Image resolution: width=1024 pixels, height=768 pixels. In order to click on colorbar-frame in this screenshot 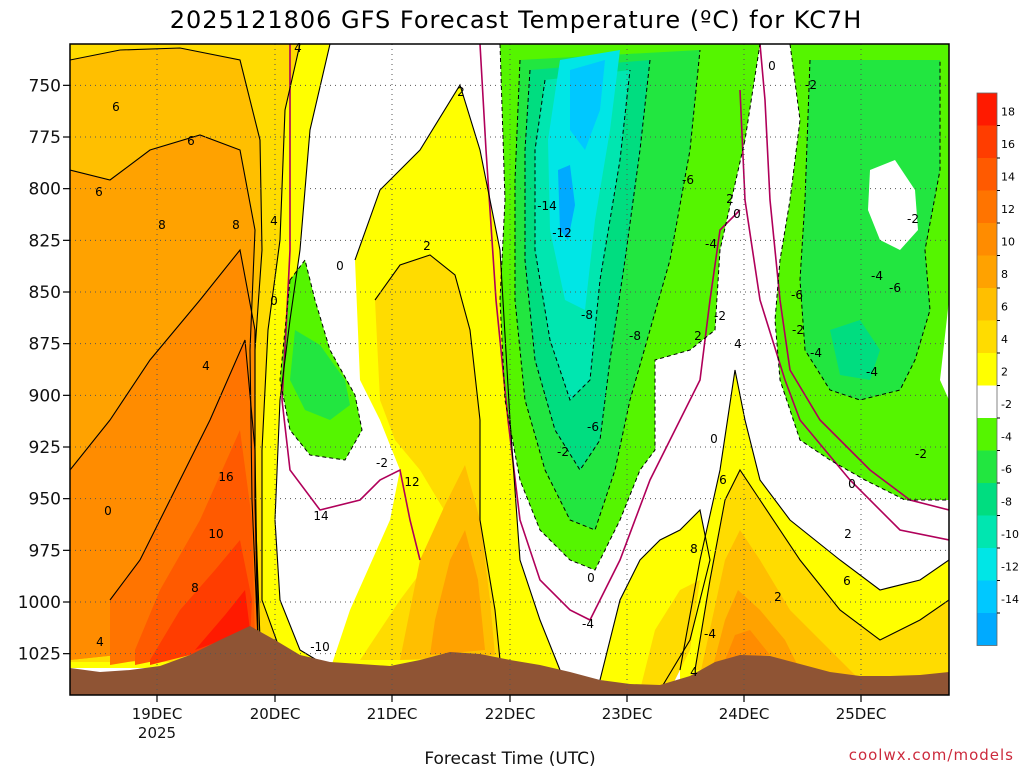, I will do `click(987, 369)`.